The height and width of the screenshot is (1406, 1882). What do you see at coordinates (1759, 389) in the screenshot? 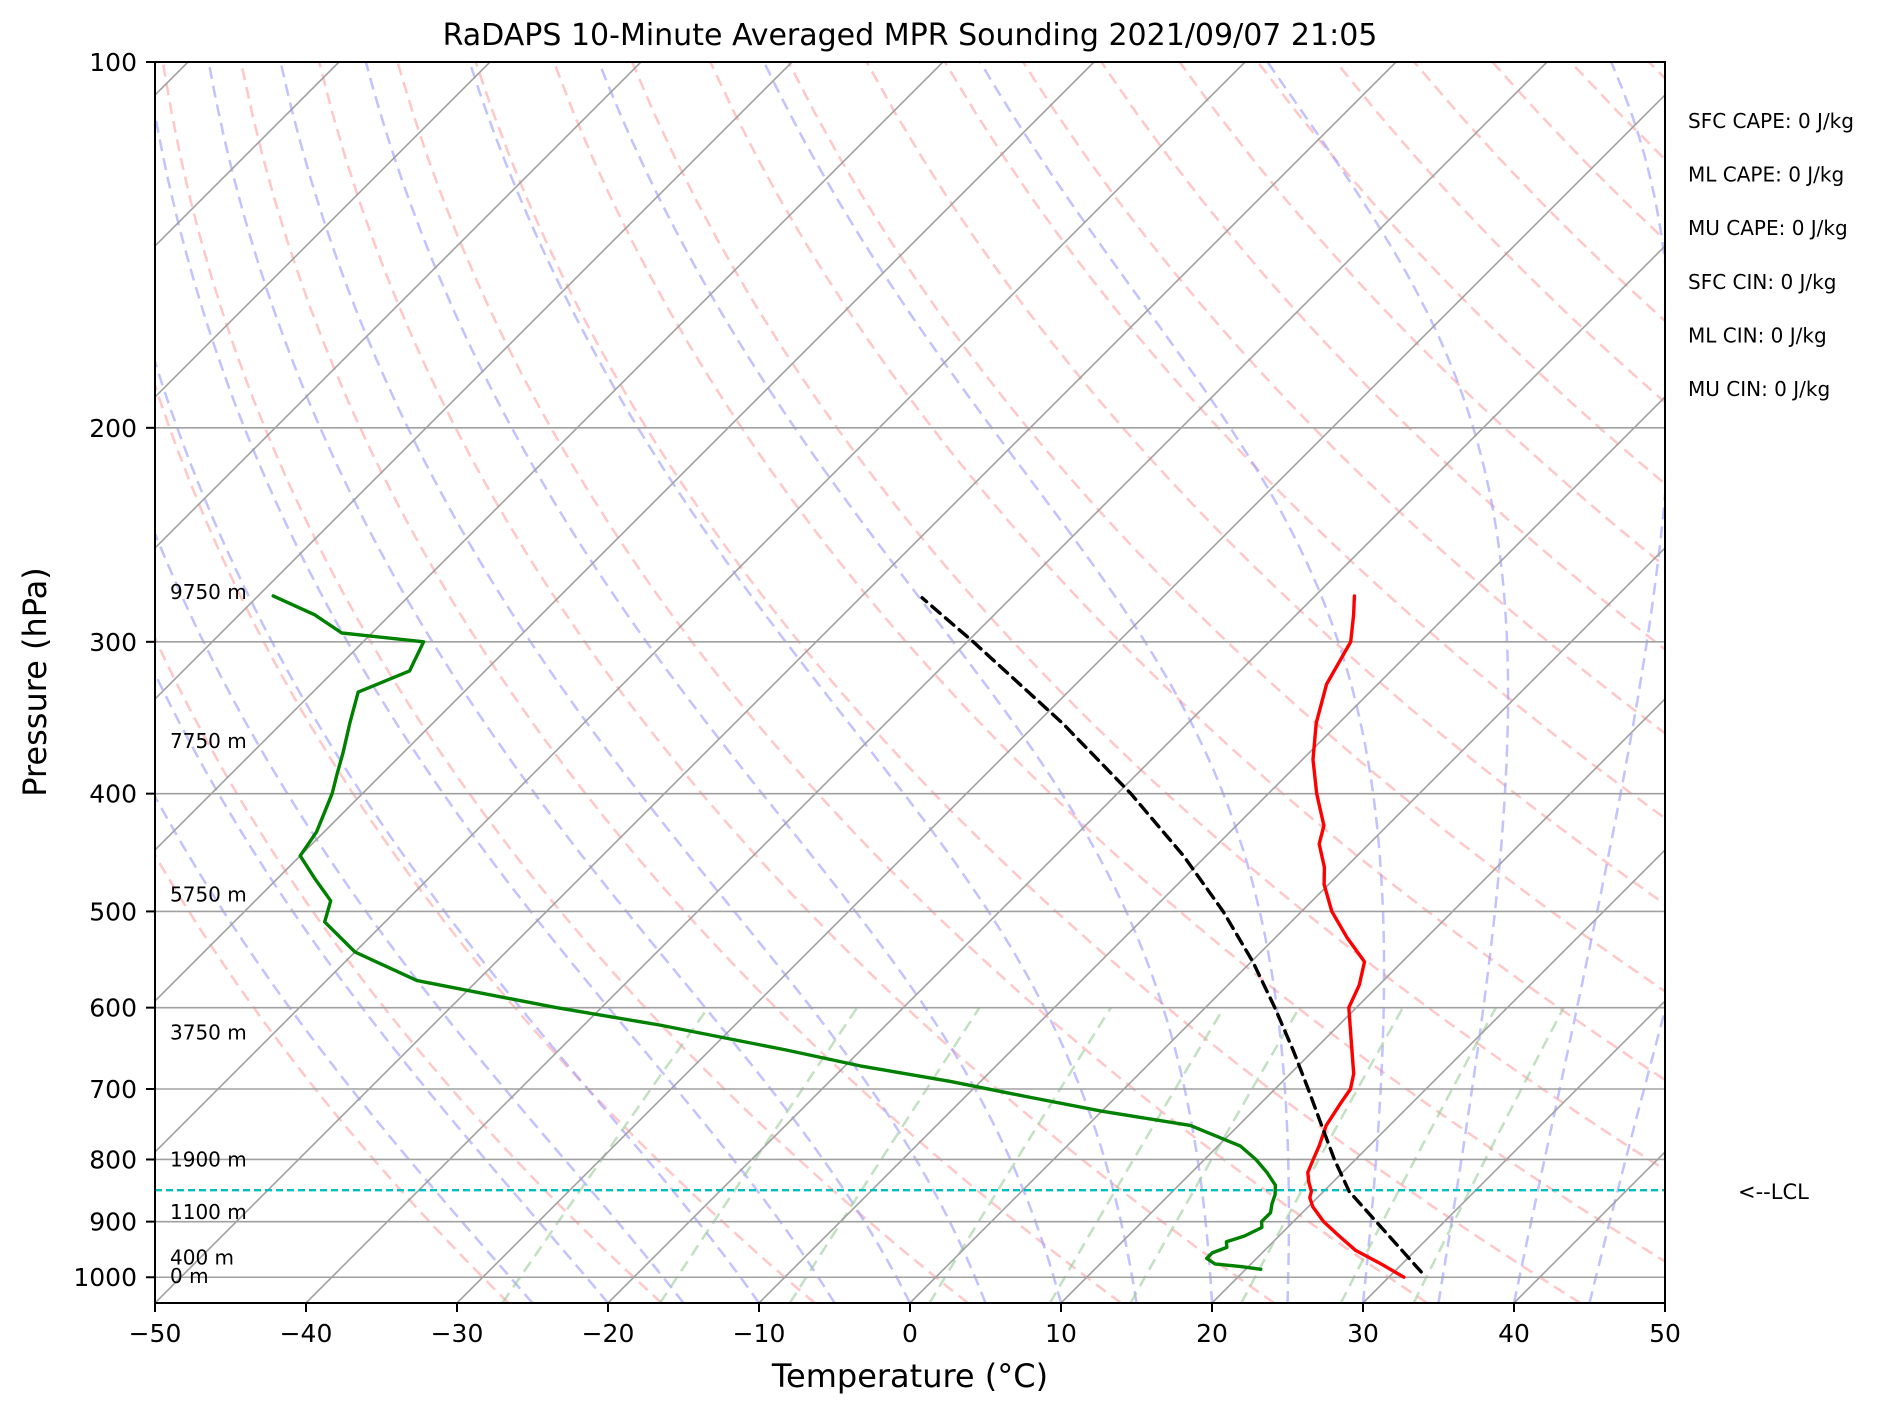
I see `index-text: MU CIN: 0 J/kg` at bounding box center [1759, 389].